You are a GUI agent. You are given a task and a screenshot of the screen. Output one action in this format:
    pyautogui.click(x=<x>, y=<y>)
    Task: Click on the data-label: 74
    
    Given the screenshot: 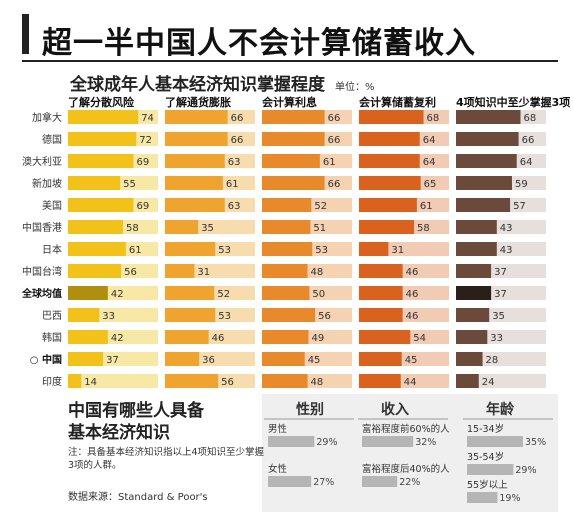 What is the action you would take?
    pyautogui.click(x=147, y=118)
    